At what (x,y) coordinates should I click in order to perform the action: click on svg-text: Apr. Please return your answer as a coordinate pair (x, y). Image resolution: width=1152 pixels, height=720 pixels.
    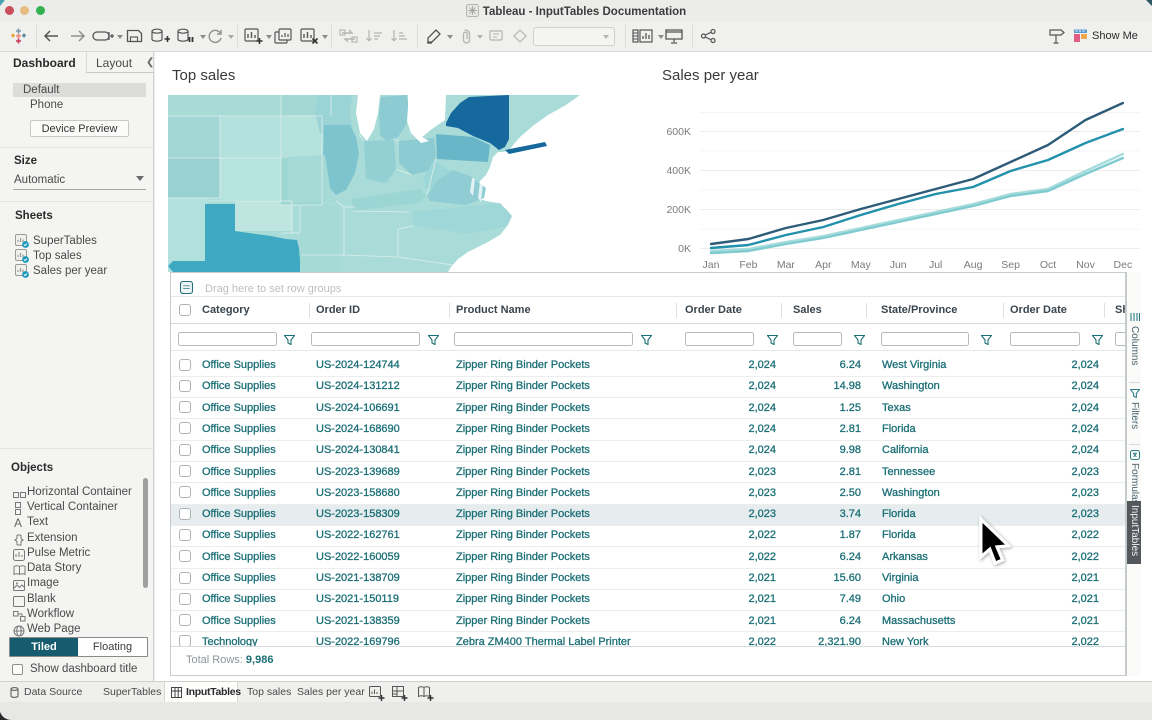
    Looking at the image, I should click on (823, 265).